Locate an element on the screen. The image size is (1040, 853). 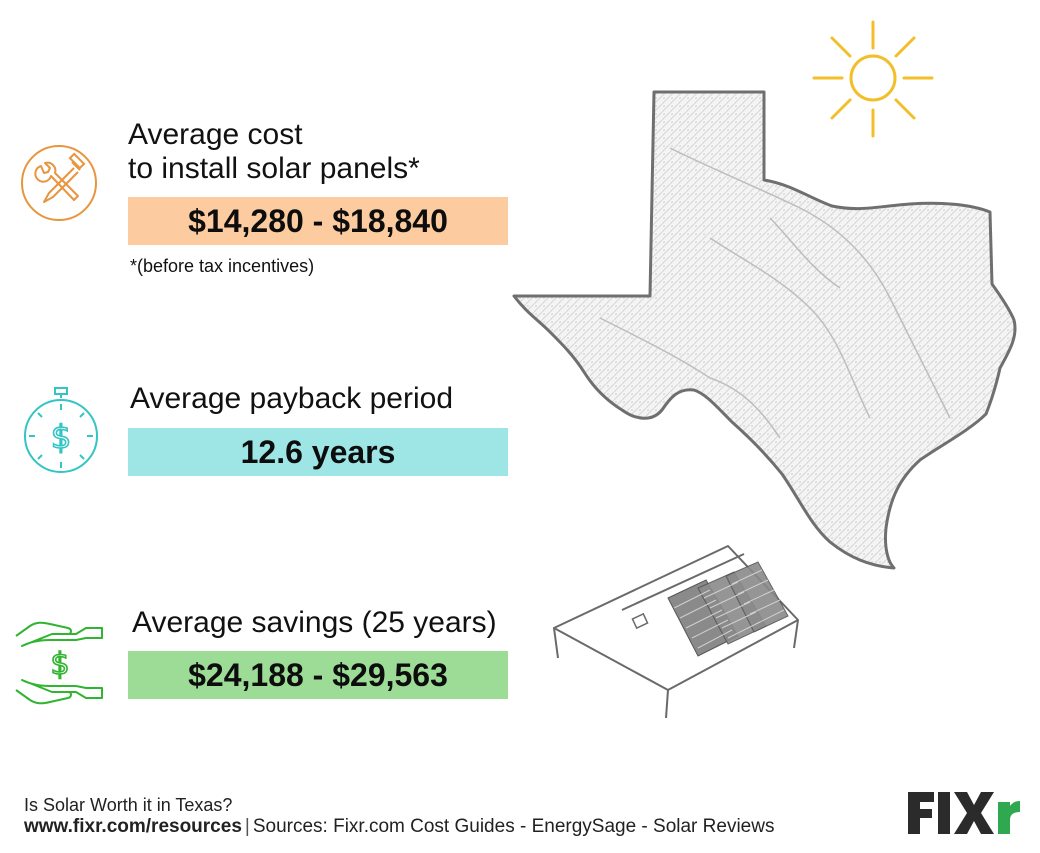
footer-url: www.fixr.com/resources is located at coordinates (133, 826).